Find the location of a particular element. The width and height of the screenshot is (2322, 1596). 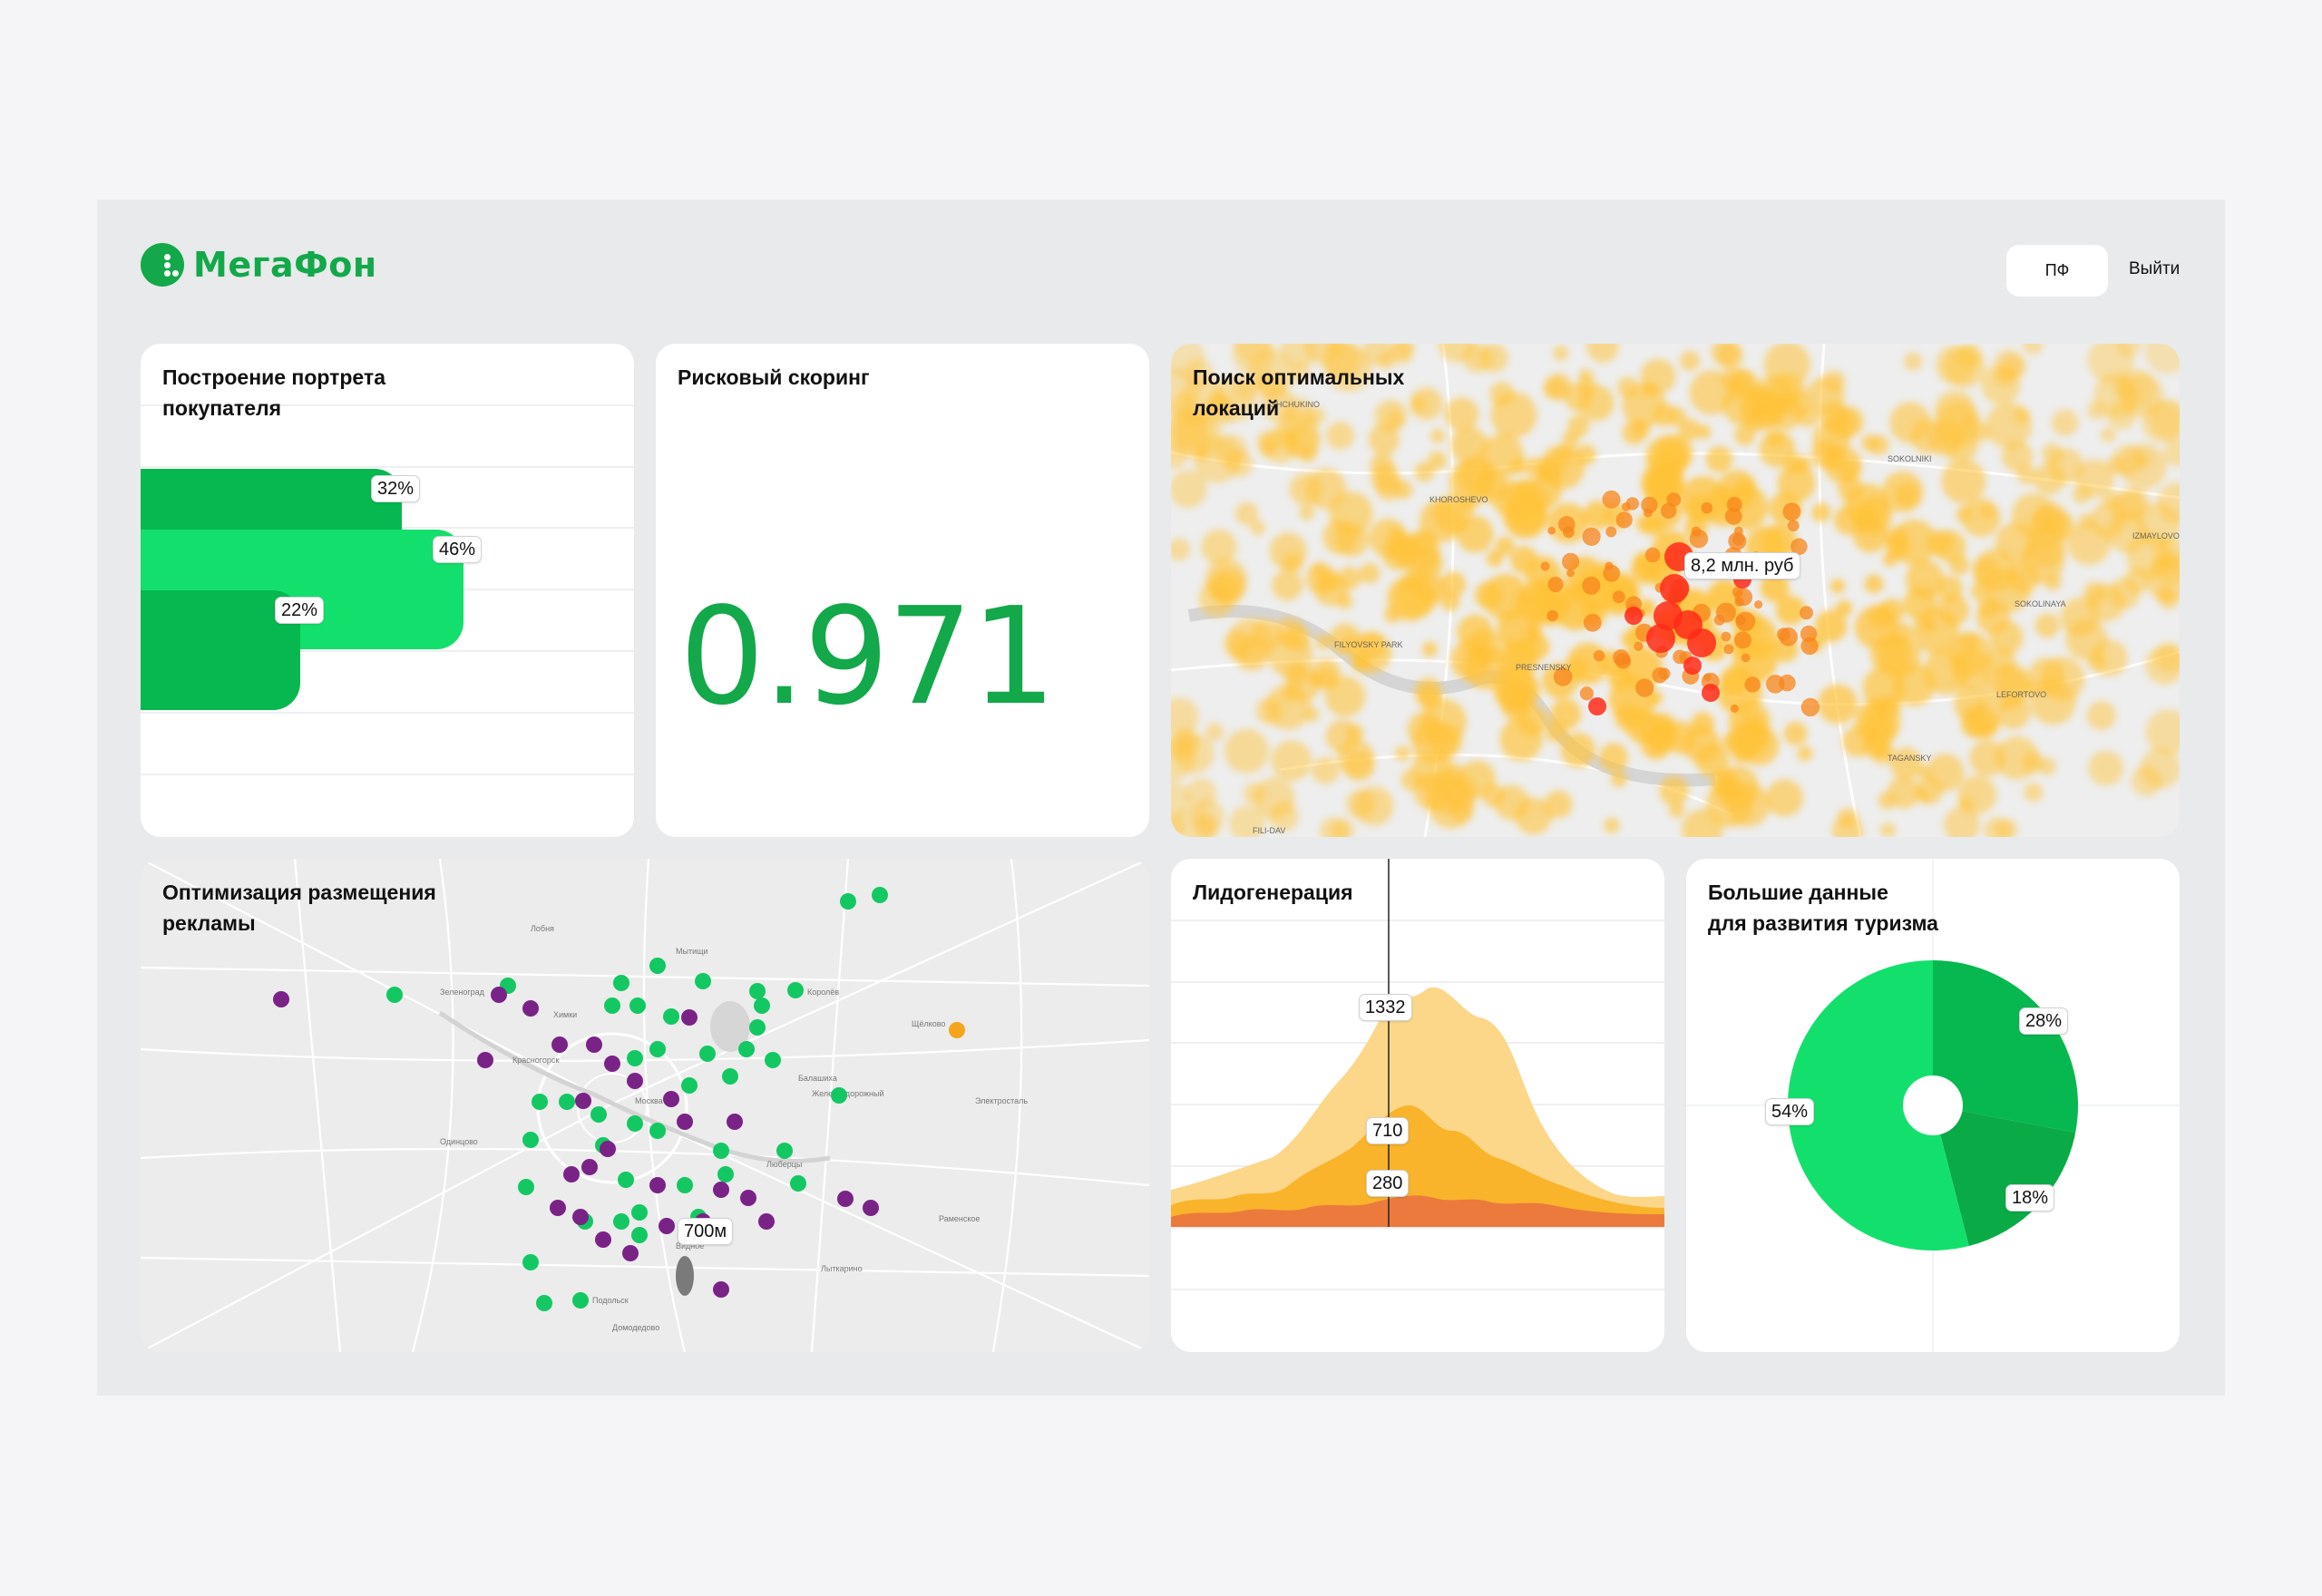

logo-text: МегаФон is located at coordinates (285, 265).